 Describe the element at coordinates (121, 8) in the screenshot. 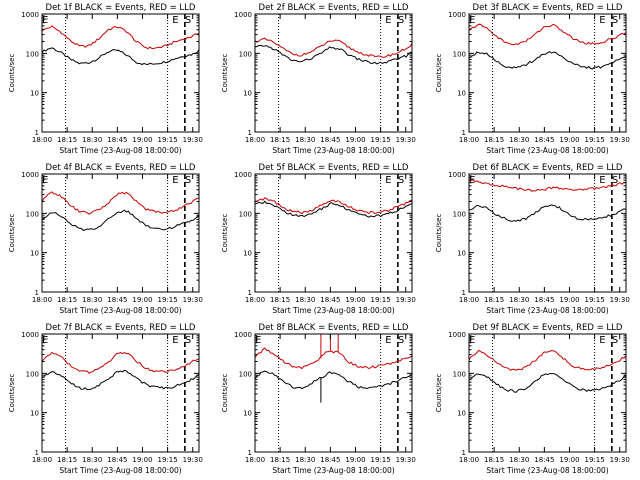

I see `plot-title: Det 1f BLACK = Events, RED = LLD` at that location.